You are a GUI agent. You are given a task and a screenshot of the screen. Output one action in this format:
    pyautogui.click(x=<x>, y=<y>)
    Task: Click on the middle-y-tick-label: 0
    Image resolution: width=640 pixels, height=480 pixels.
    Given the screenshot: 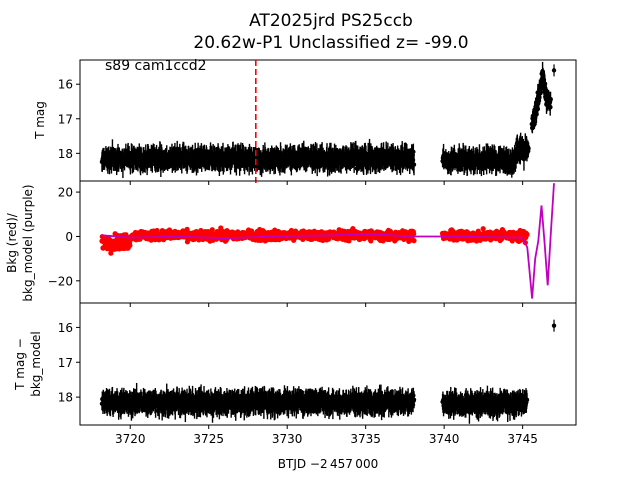 What is the action you would take?
    pyautogui.click(x=69, y=237)
    